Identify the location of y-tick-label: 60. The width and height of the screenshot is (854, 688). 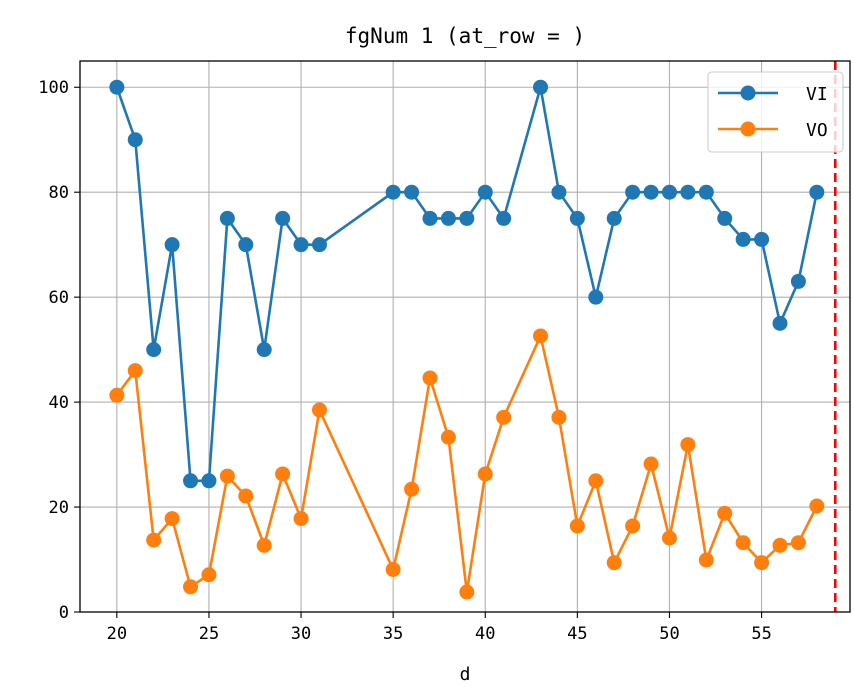
(59, 298).